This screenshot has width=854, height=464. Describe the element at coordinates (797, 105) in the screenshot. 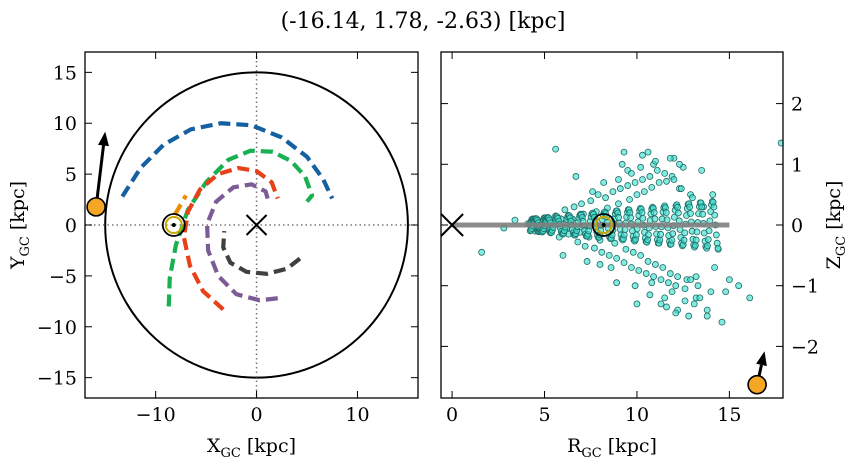

I see `y-tick-label: 2` at that location.